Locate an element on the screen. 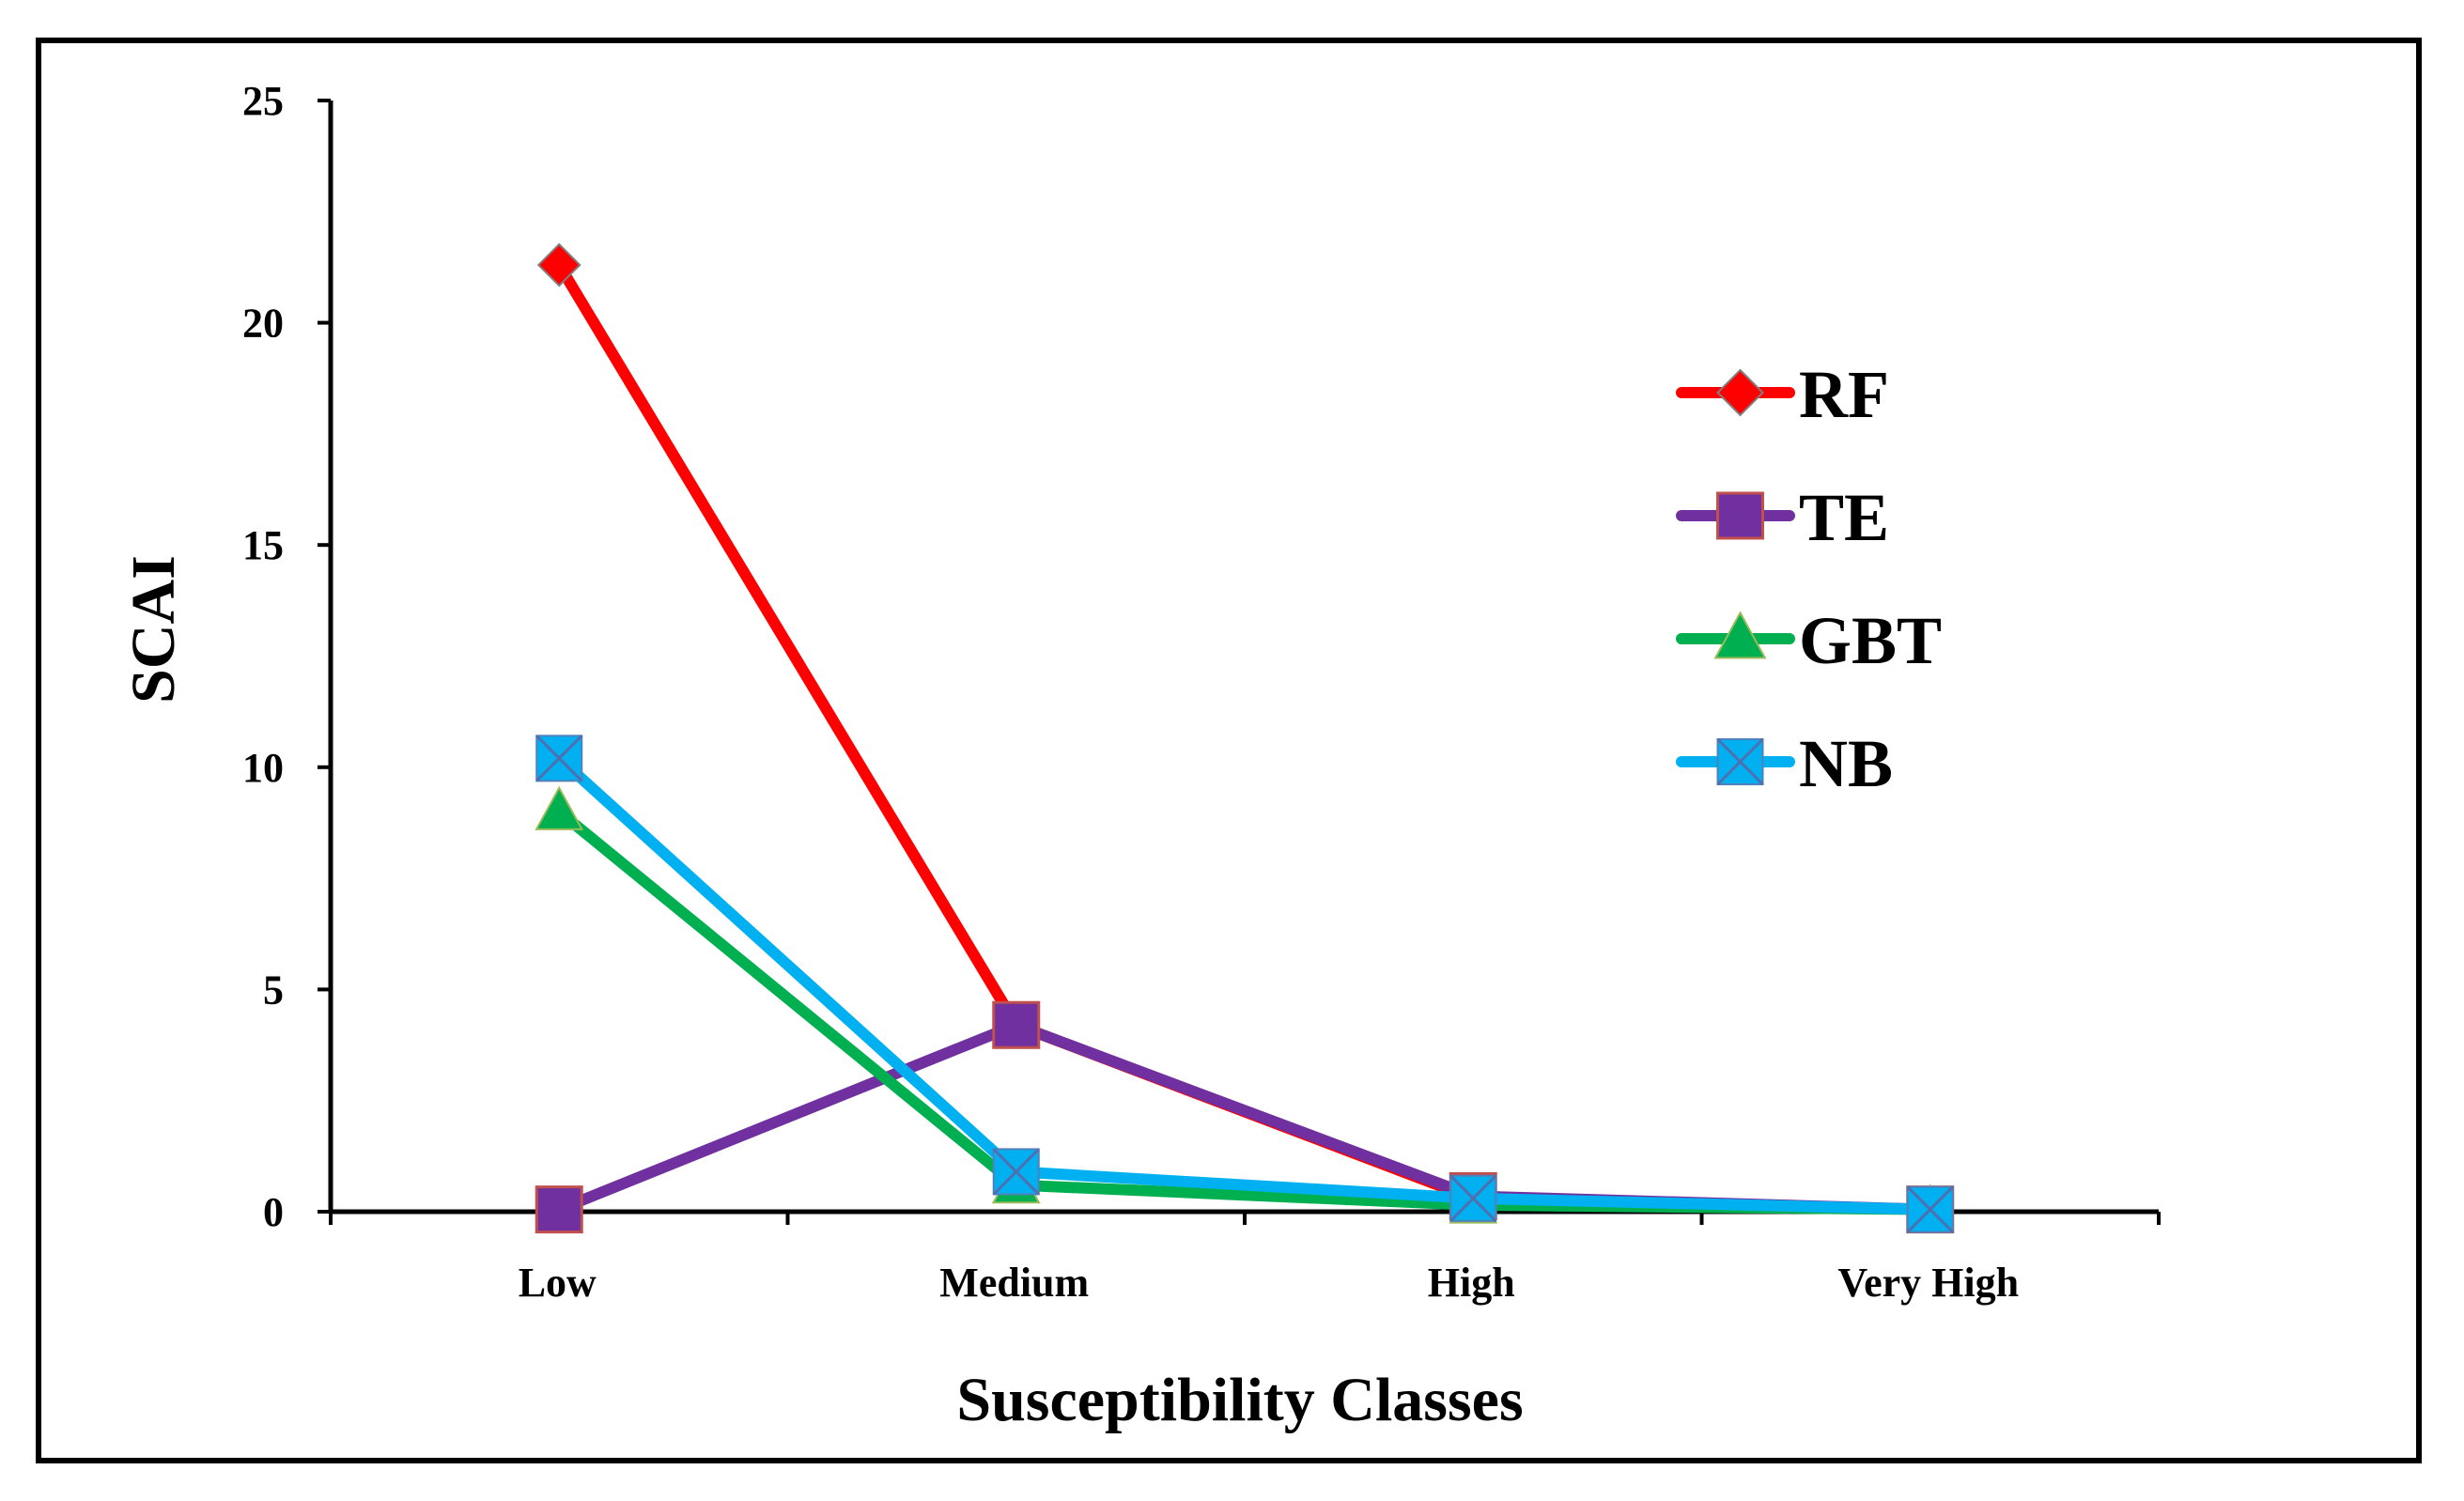 The image size is (2464, 1501). legend-item-nb: NB is located at coordinates (1784, 763).